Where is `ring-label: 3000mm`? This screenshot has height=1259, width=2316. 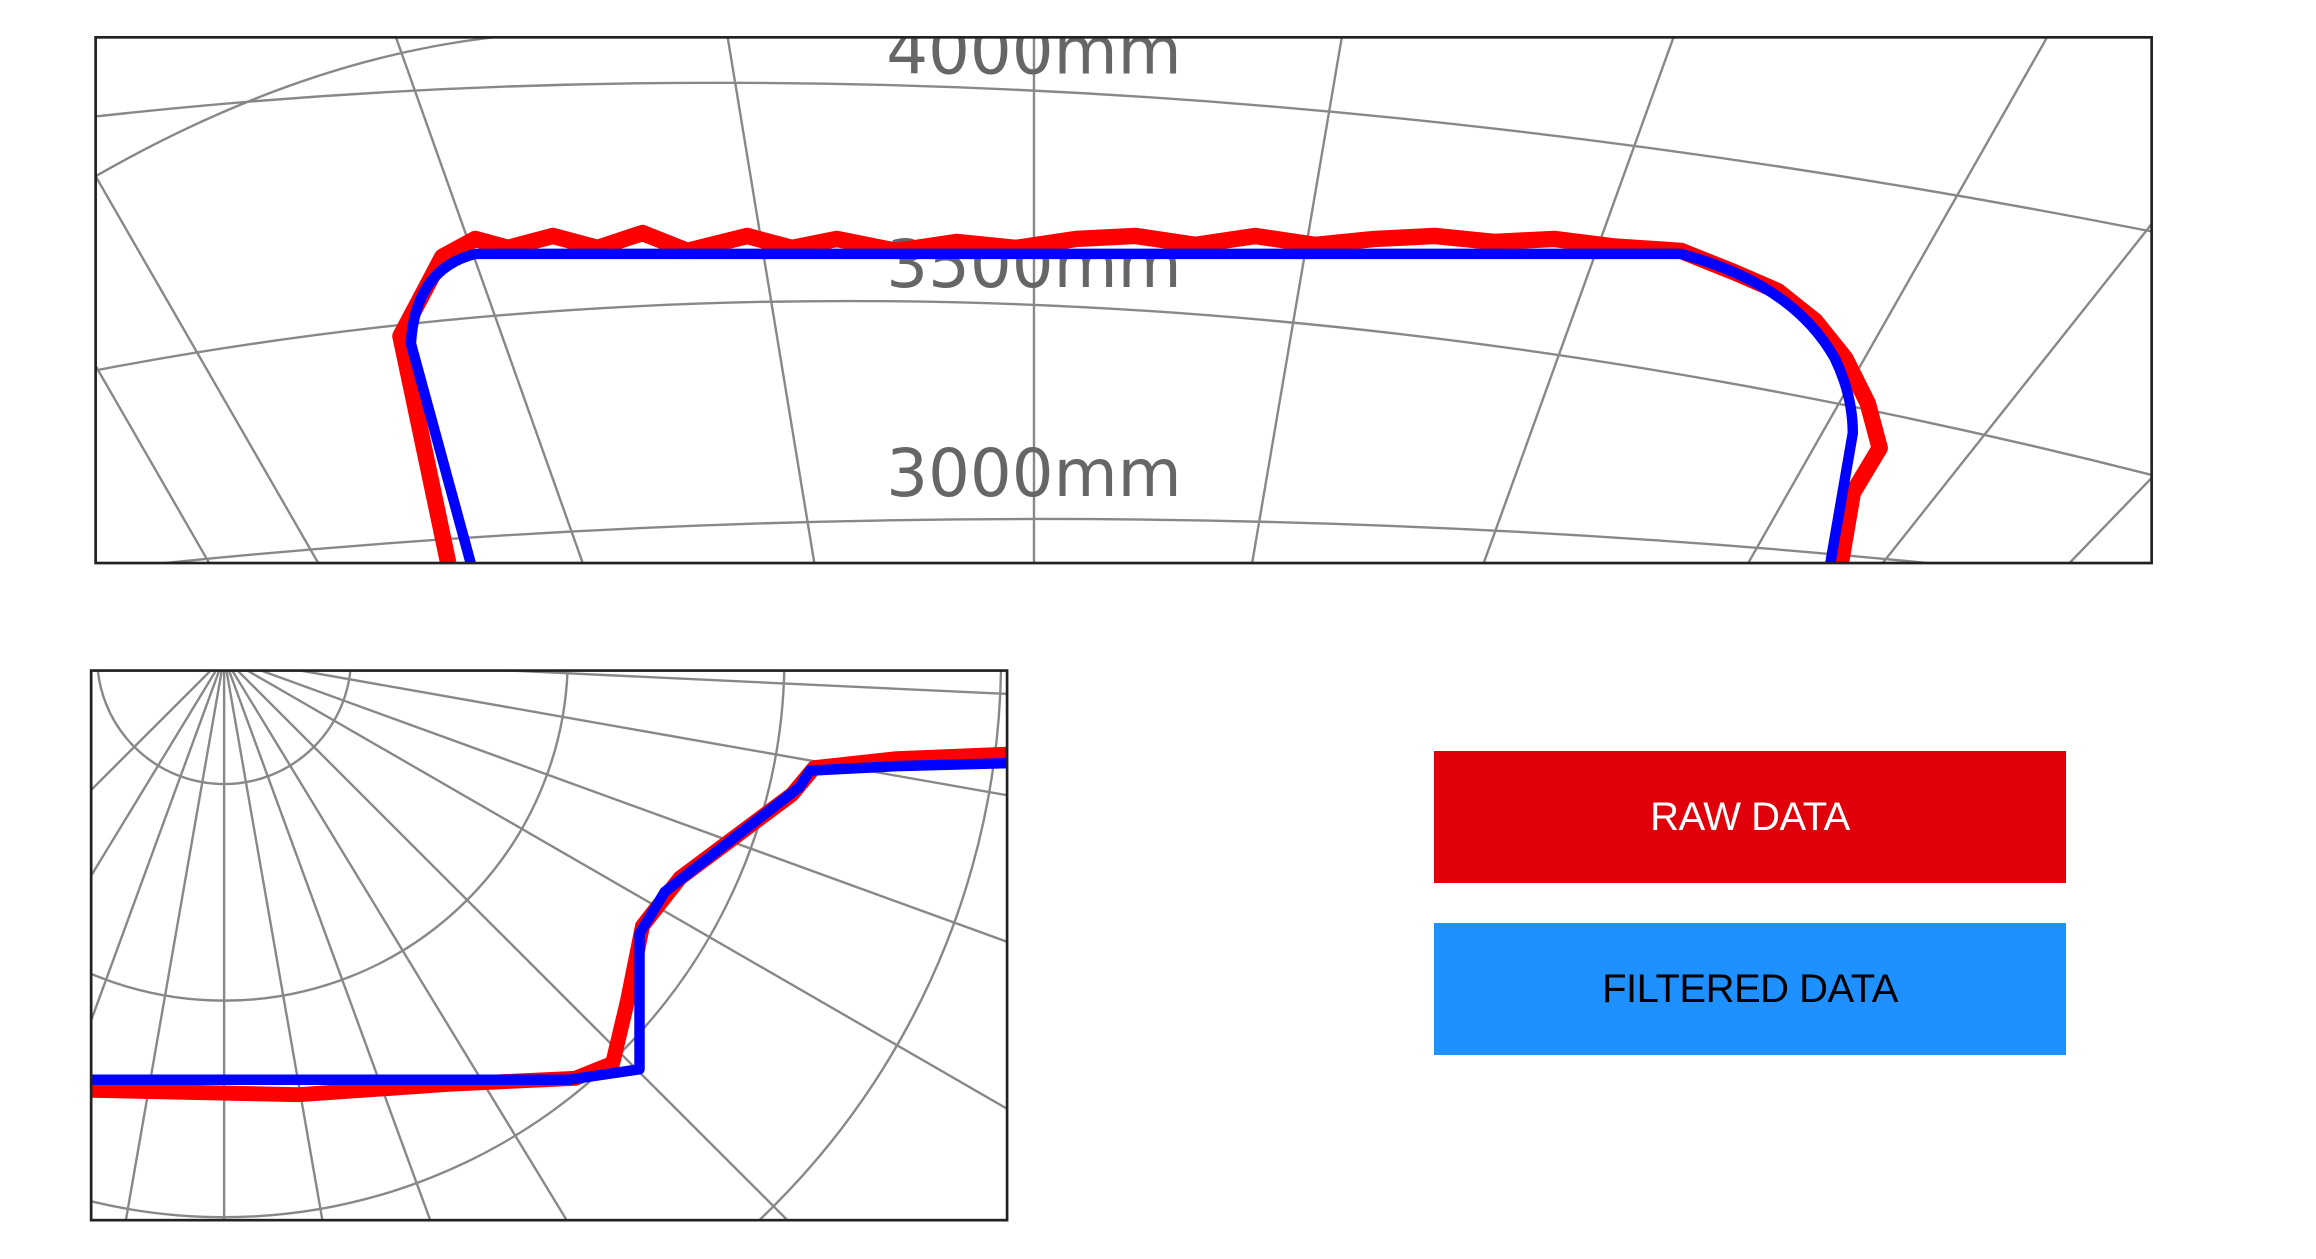 ring-label: 3000mm is located at coordinates (1033, 474).